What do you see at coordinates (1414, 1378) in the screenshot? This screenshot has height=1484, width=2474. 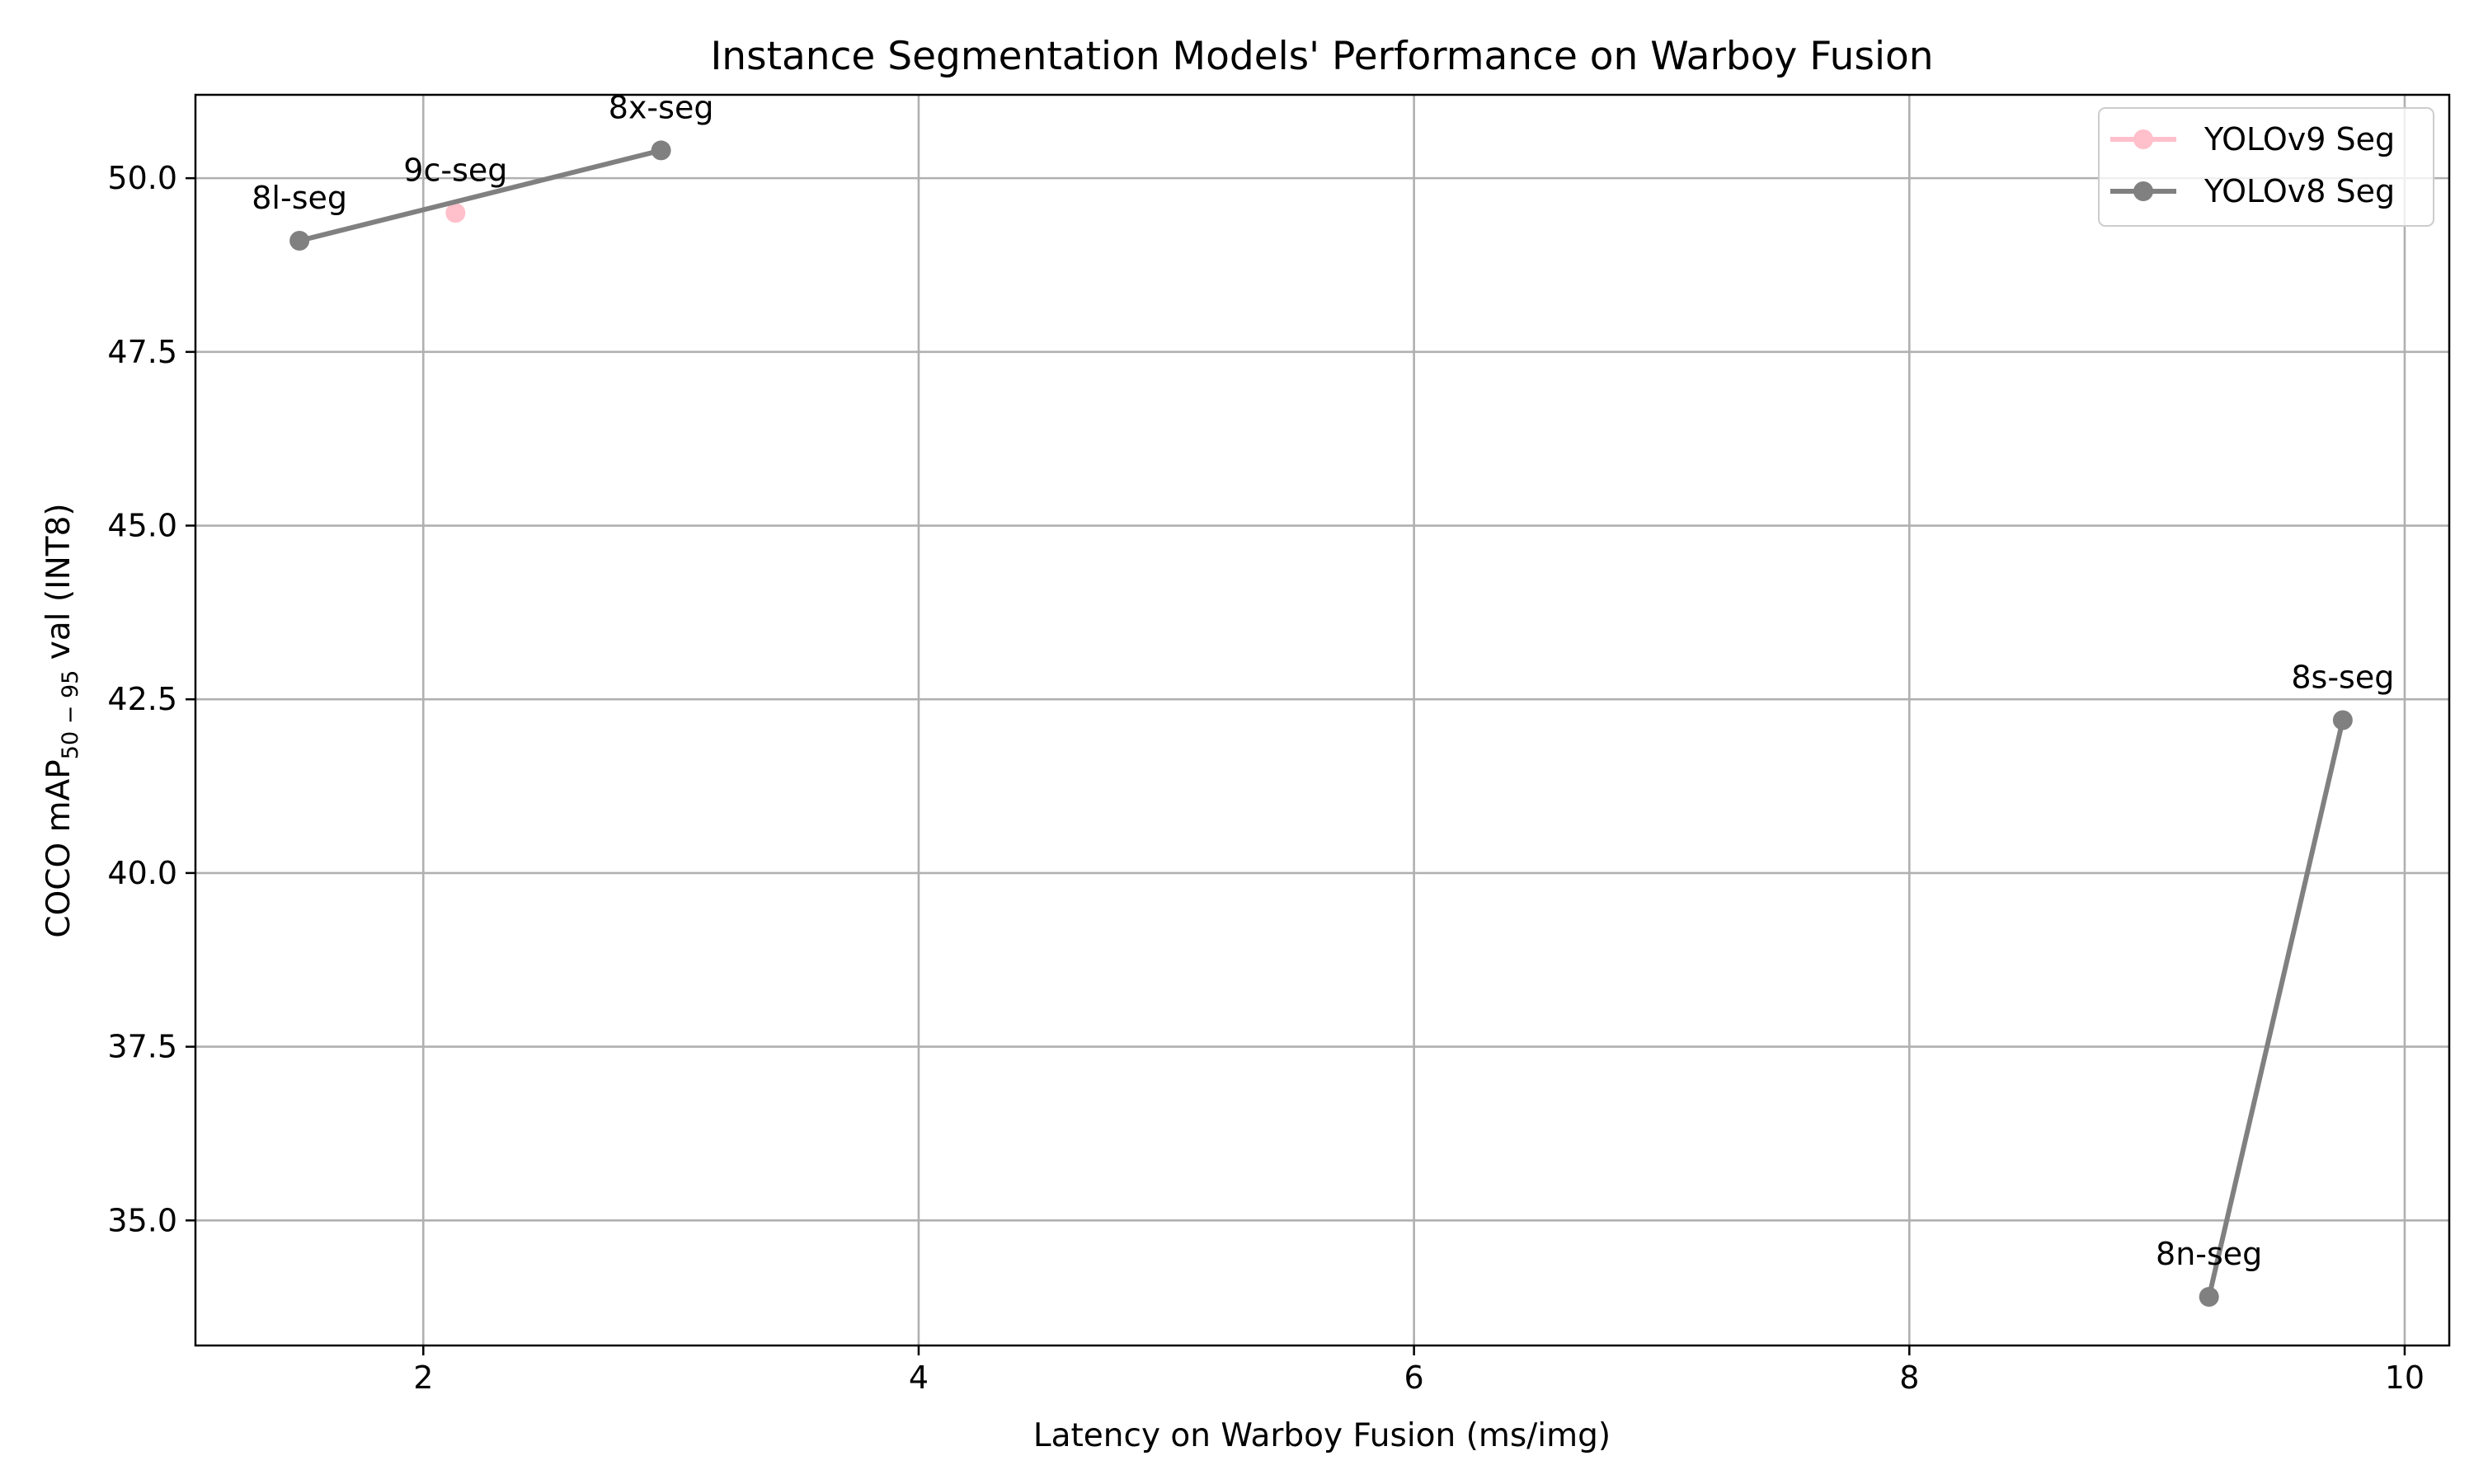 I see `x-tick-label: 6` at bounding box center [1414, 1378].